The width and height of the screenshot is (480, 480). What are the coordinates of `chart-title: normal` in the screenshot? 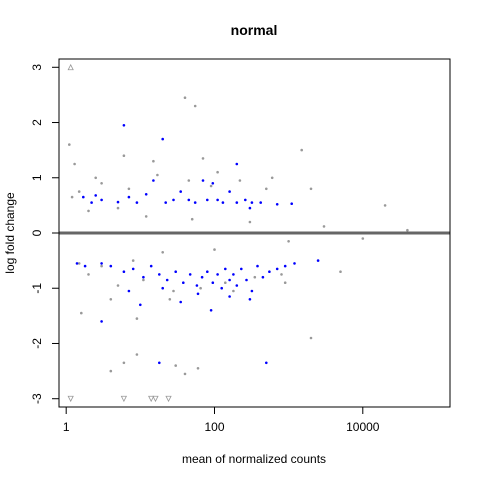 It's located at (254, 30).